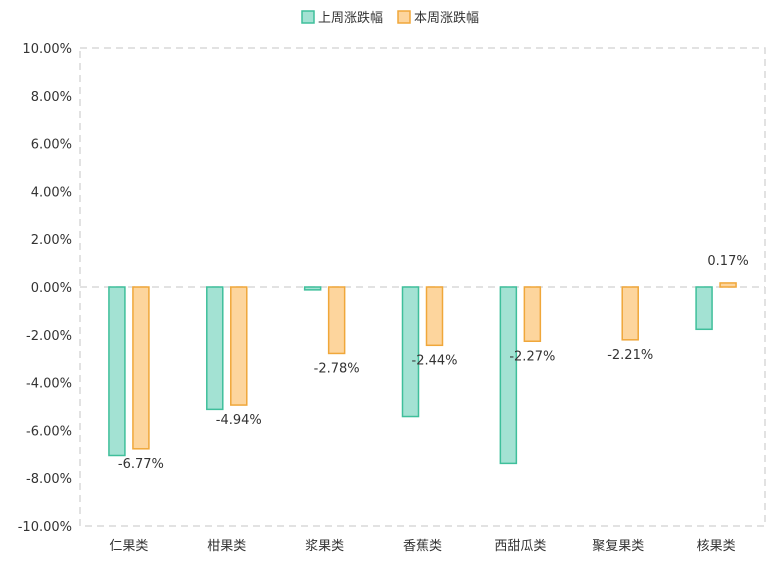 This screenshot has height=562, width=781. I want to click on category-label: 浆果类, so click(324, 546).